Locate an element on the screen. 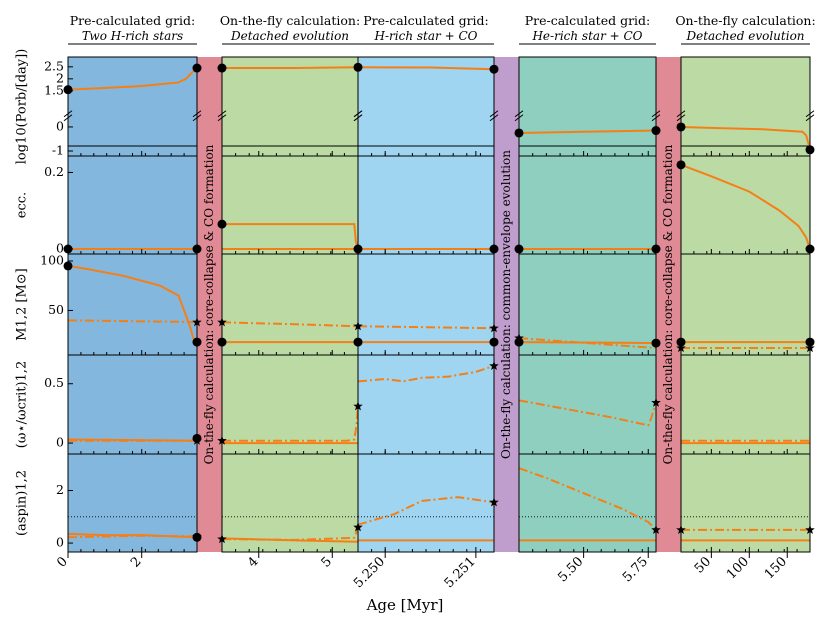 Image resolution: width=830 pixels, height=623 pixels. x-axis-label: Age [Myr] is located at coordinates (405, 605).